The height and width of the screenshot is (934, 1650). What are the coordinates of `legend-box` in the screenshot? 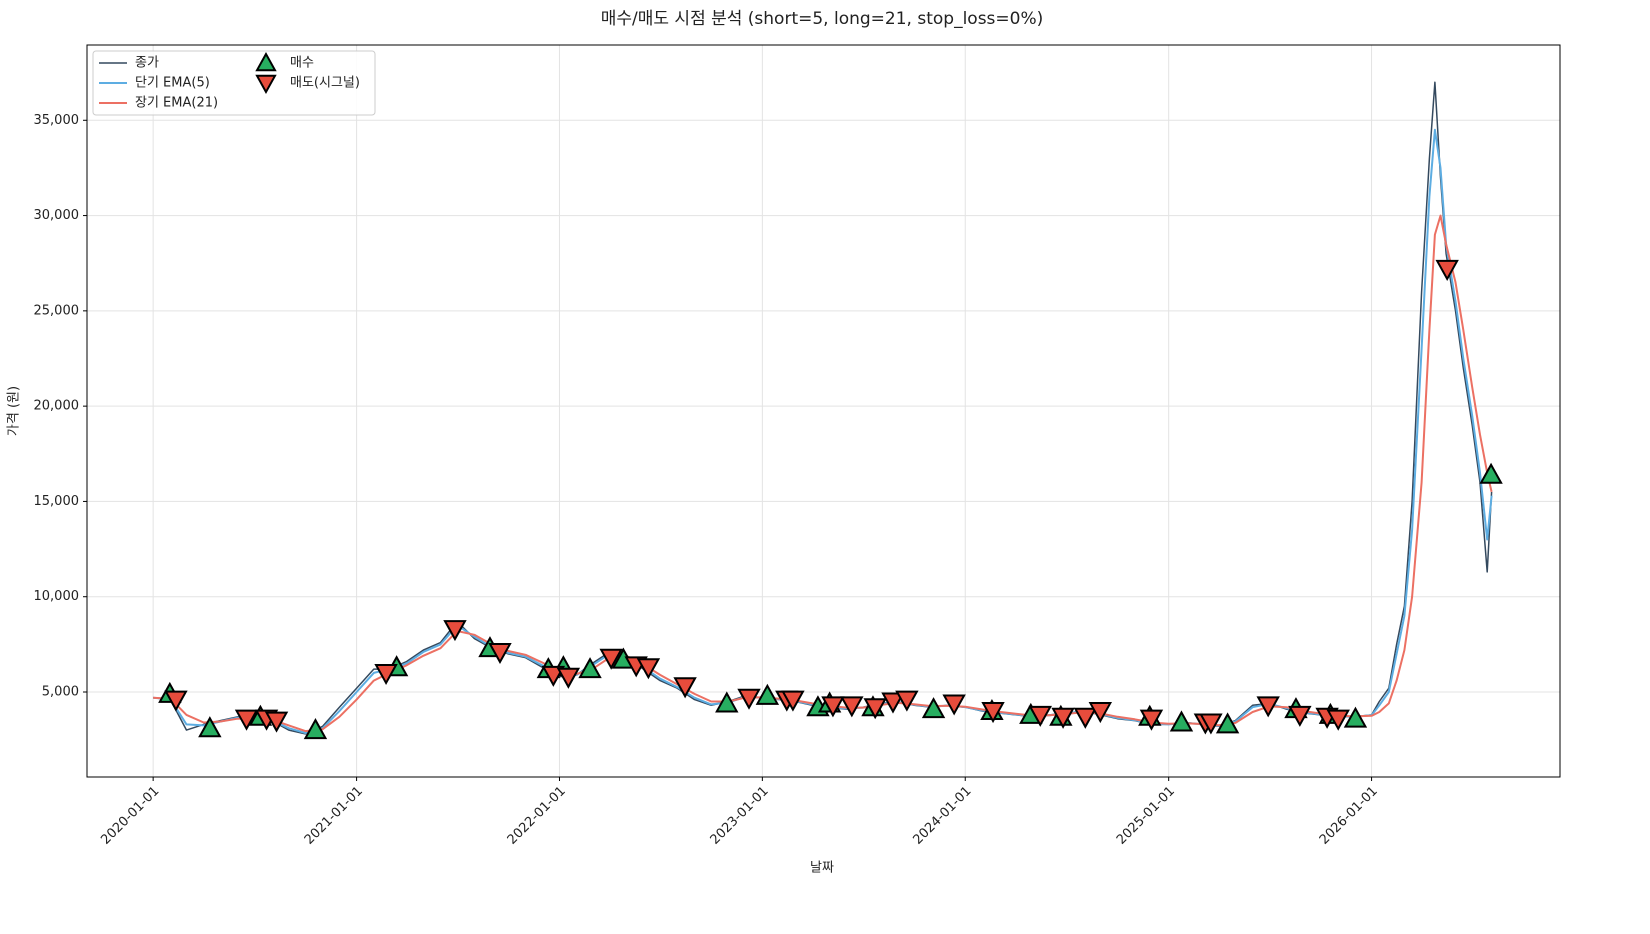 It's located at (234, 83).